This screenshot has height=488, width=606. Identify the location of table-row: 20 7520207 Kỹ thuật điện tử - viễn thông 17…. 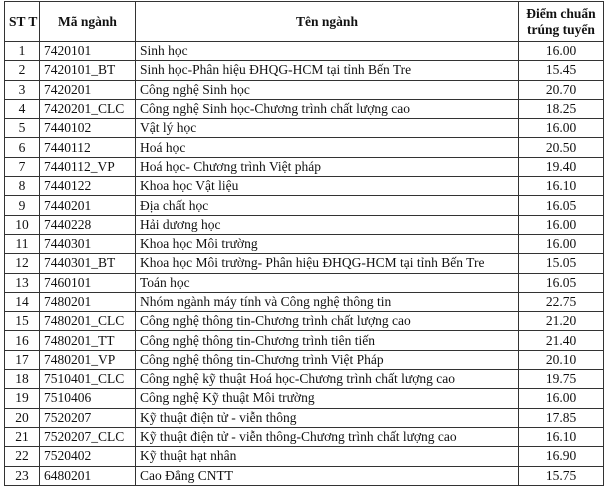
(304, 417).